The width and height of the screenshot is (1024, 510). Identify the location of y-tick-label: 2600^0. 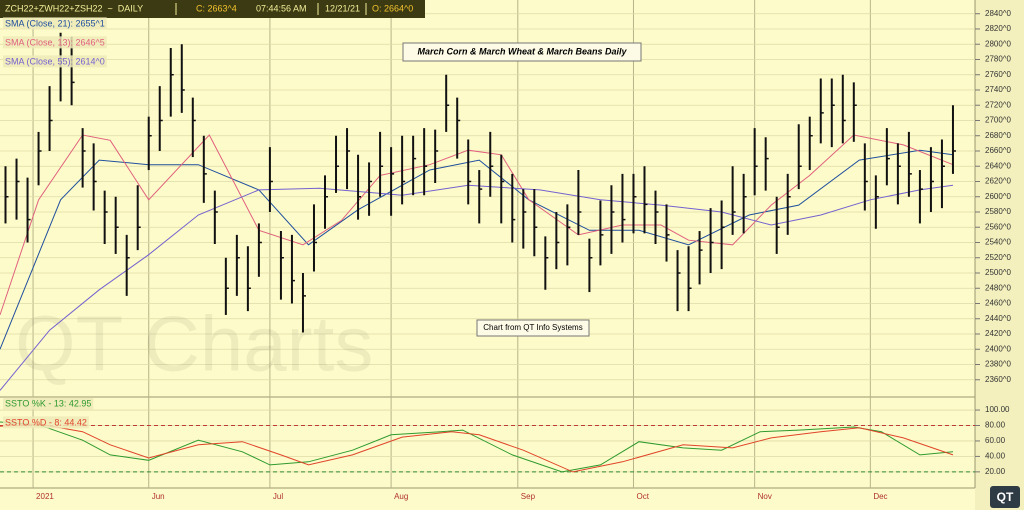
(998, 196).